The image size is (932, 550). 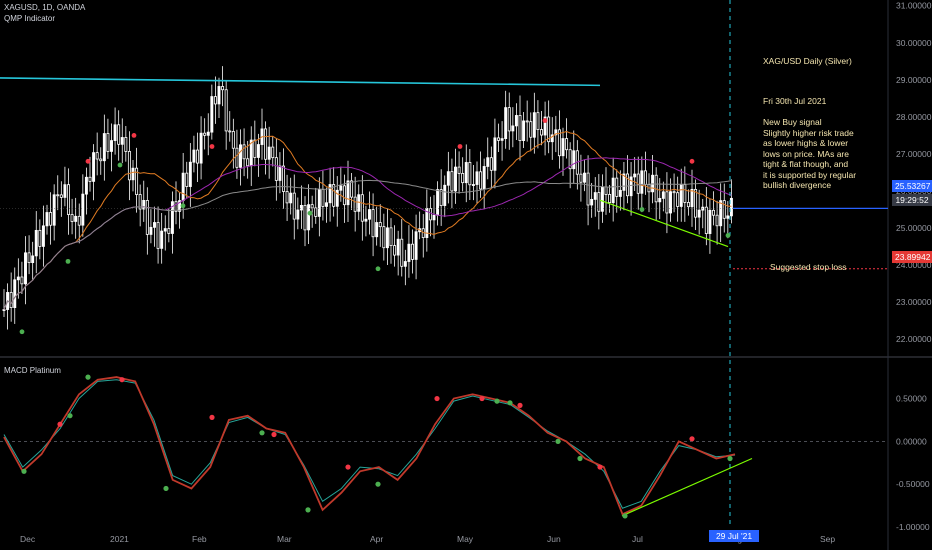 I want to click on indicator-name: QMP Indicator, so click(x=29, y=18).